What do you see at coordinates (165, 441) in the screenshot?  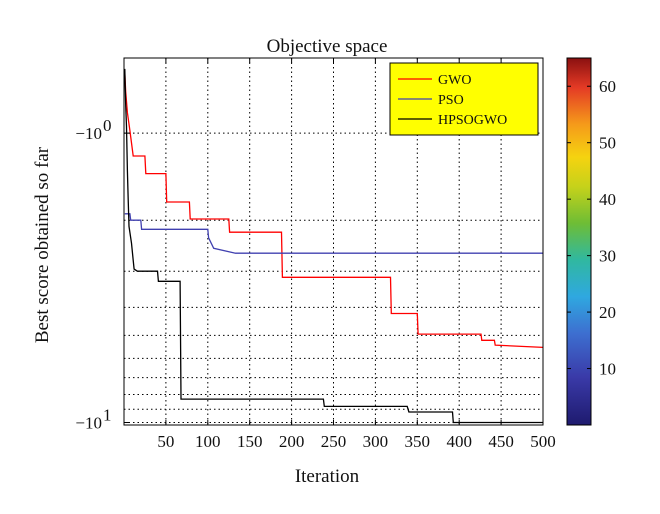 I see `x-tick-label: 50` at bounding box center [165, 441].